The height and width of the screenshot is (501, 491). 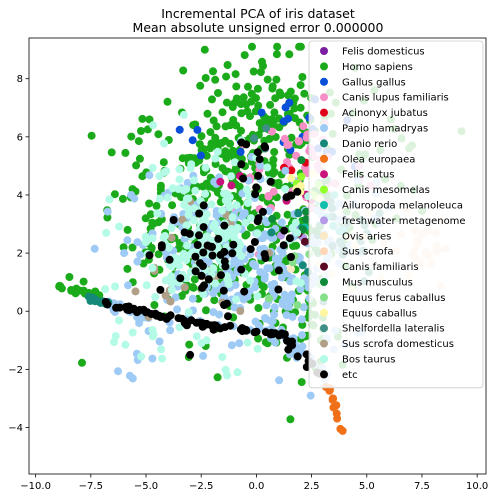 I want to click on legend-label: freshwater metagenome, so click(x=404, y=221).